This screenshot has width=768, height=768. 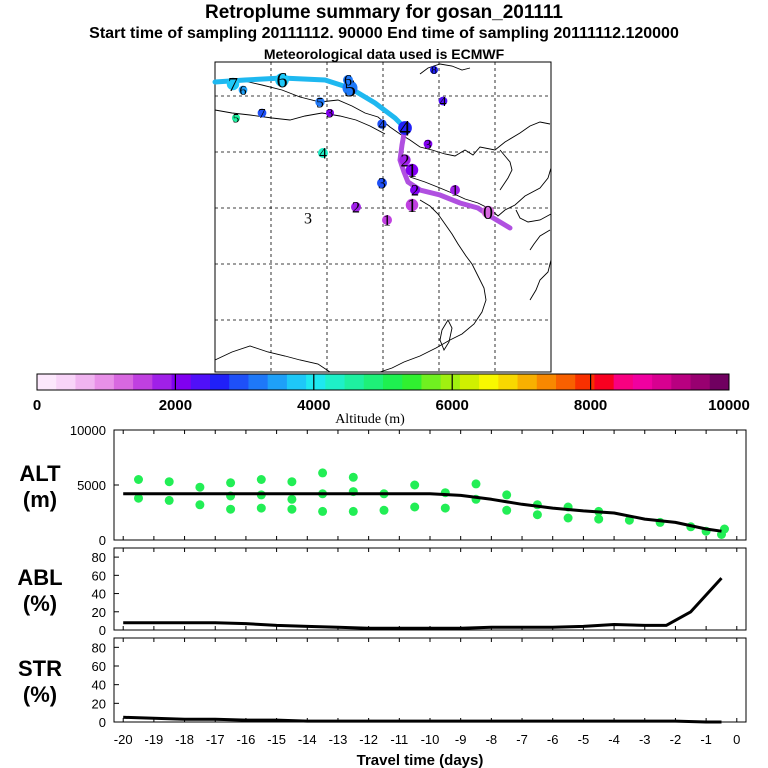 What do you see at coordinates (99, 685) in the screenshot?
I see `y-tick-label: 40` at bounding box center [99, 685].